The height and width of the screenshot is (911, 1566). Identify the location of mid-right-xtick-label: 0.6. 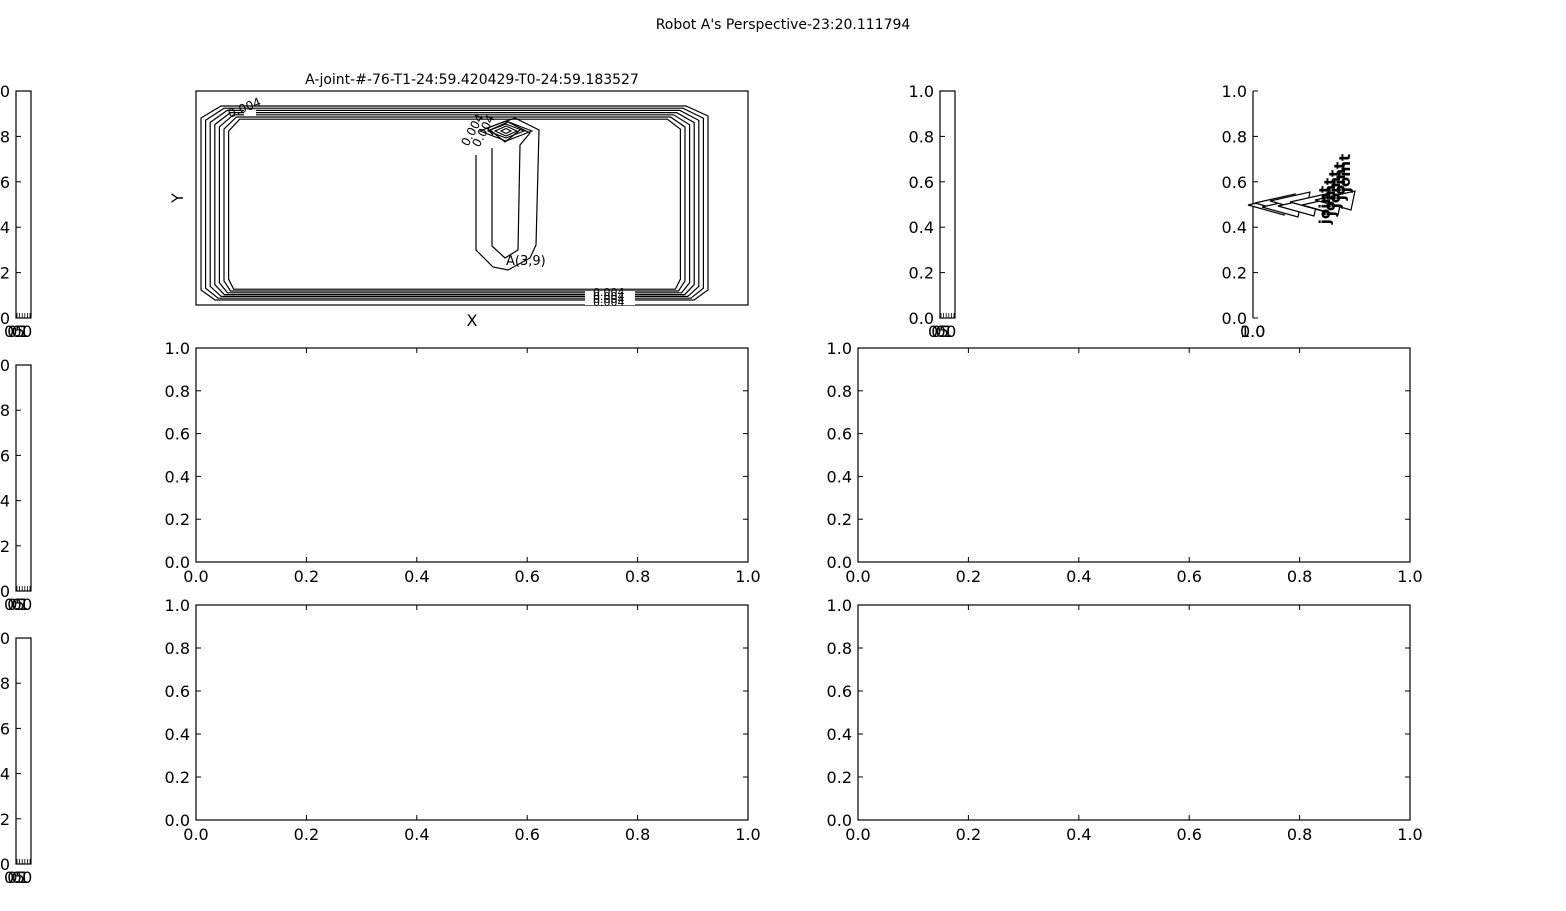
(1188, 576).